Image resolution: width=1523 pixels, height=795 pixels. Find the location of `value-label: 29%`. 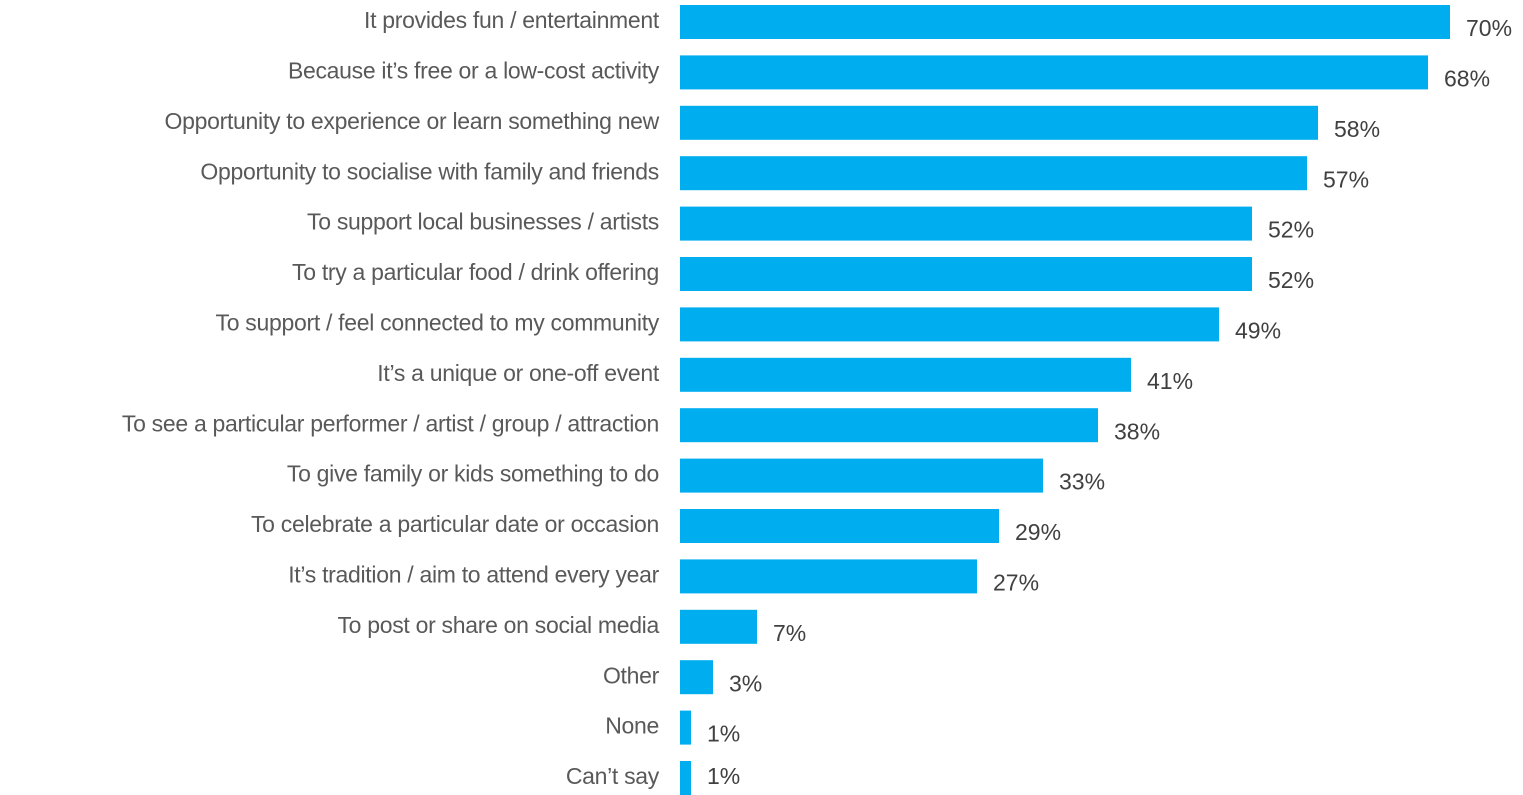

value-label: 29% is located at coordinates (1038, 532).